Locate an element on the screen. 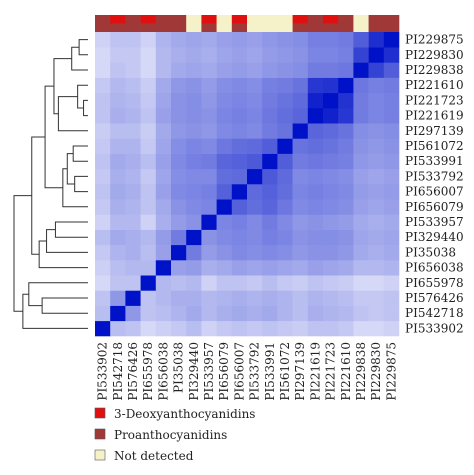 This screenshot has height=475, width=474. column-label: PI533792 is located at coordinates (255, 371).